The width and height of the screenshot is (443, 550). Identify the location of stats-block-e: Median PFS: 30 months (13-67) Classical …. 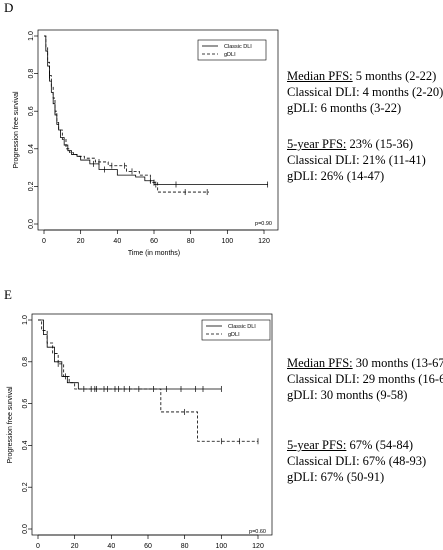
(365, 430).